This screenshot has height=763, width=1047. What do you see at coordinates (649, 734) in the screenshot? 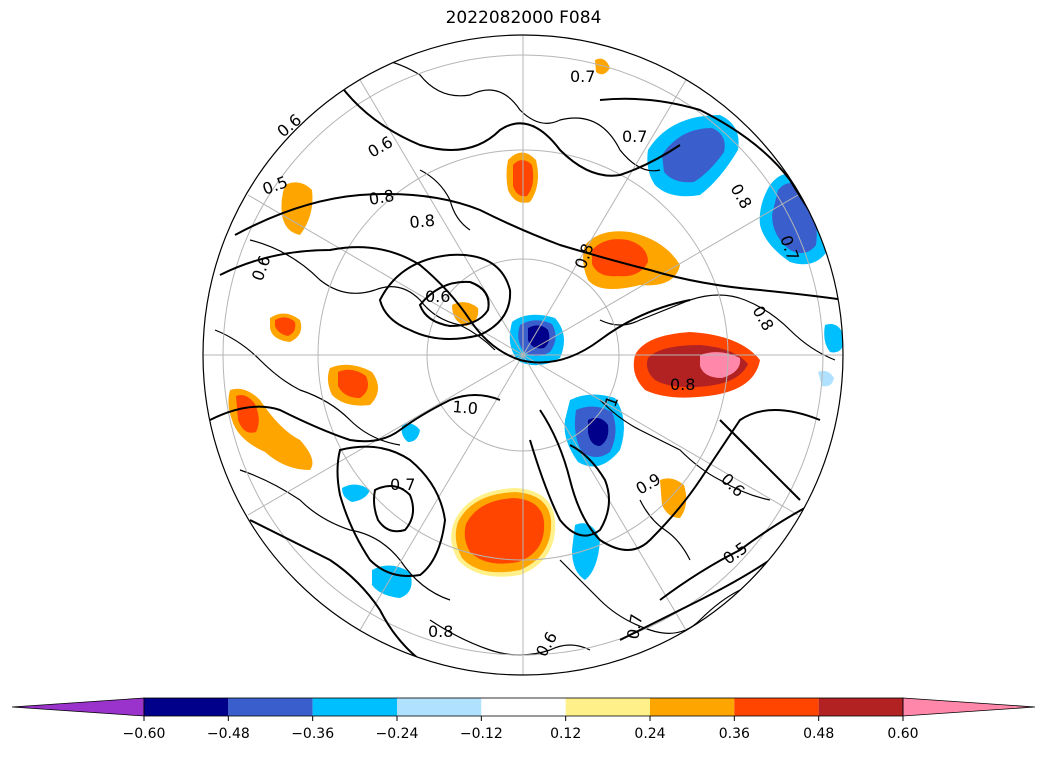
I see `colorbar-tick-label: 0.24` at bounding box center [649, 734].